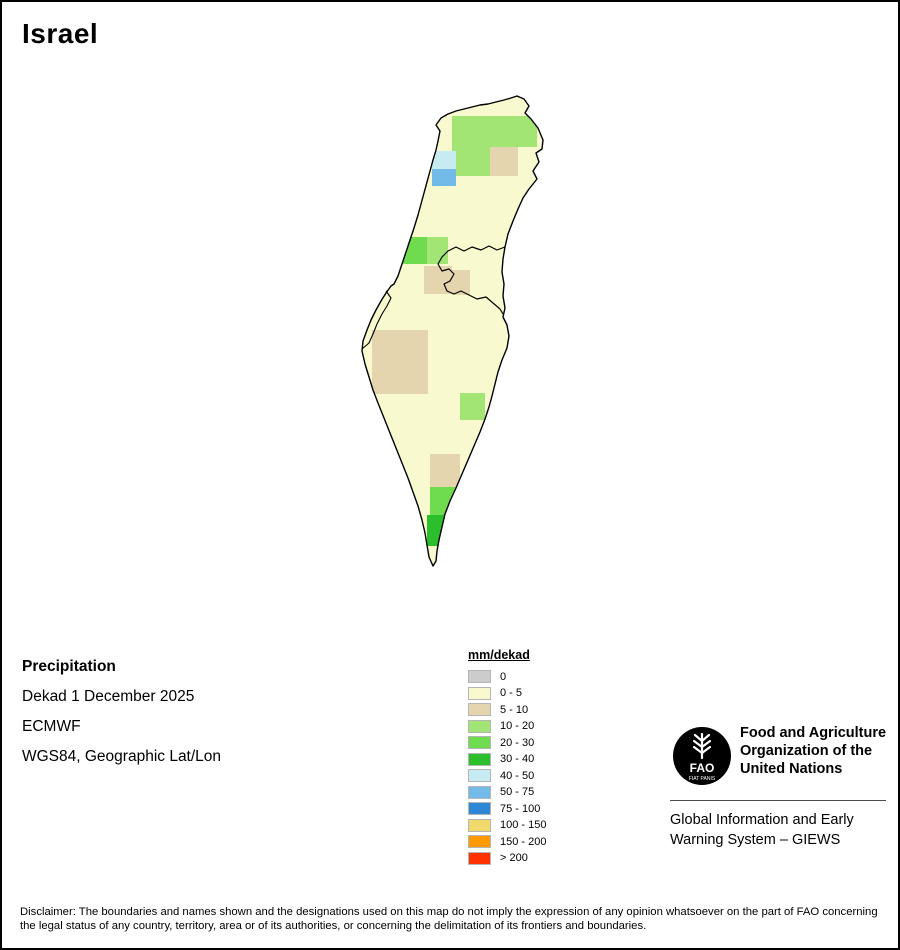  Describe the element at coordinates (702, 756) in the screenshot. I see `fao-logo: FAO FIAT PANIS` at that location.